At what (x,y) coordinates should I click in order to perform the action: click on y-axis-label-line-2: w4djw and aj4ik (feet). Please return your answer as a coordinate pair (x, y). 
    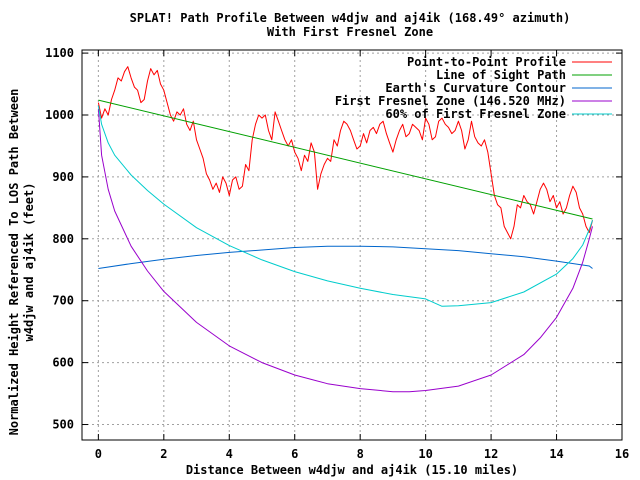
    Looking at the image, I should click on (29, 262).